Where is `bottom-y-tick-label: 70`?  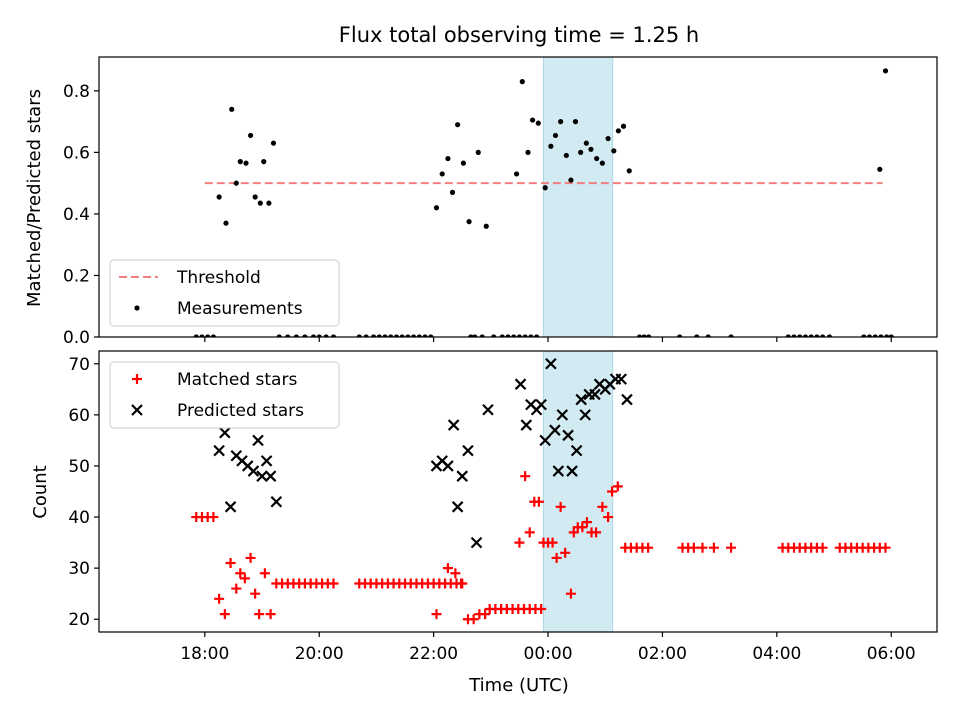 bottom-y-tick-label: 70 is located at coordinates (79, 365).